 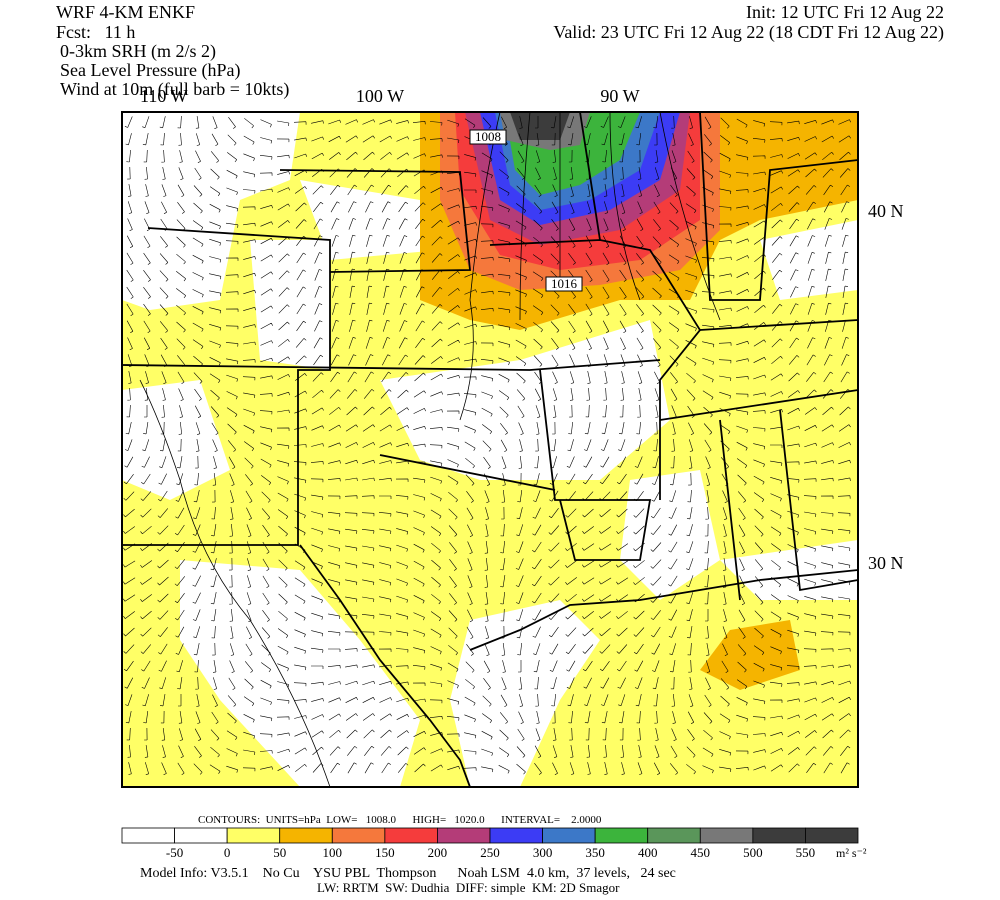 I want to click on longitude-label: 100 W, so click(x=380, y=96).